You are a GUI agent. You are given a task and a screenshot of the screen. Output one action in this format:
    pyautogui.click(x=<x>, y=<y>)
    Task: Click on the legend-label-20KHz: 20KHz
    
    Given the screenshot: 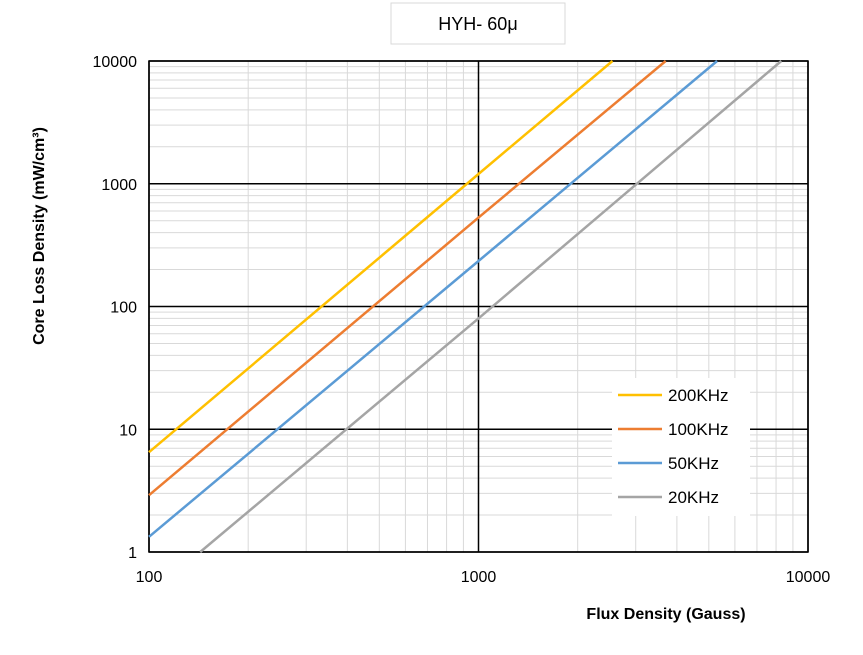 What is the action you would take?
    pyautogui.click(x=693, y=497)
    